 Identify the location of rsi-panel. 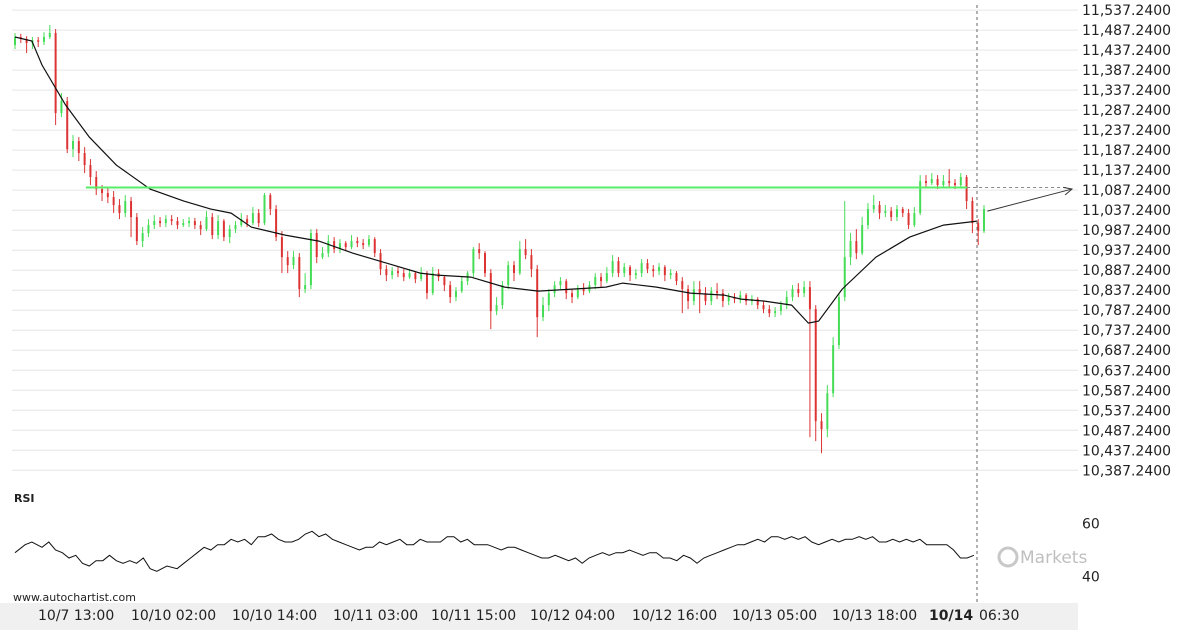
(494, 551).